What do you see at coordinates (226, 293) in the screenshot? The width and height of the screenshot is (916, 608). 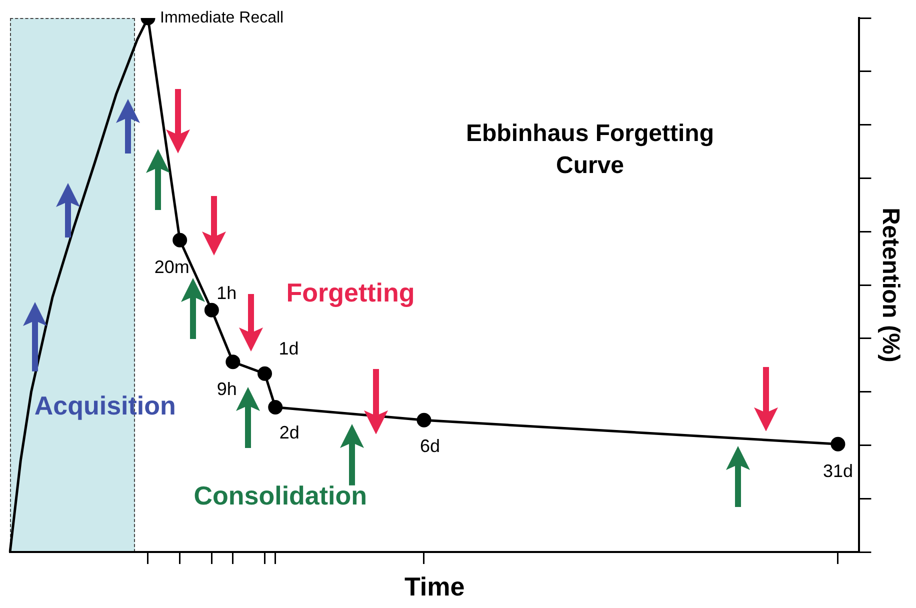 I see `annotation: 1h` at bounding box center [226, 293].